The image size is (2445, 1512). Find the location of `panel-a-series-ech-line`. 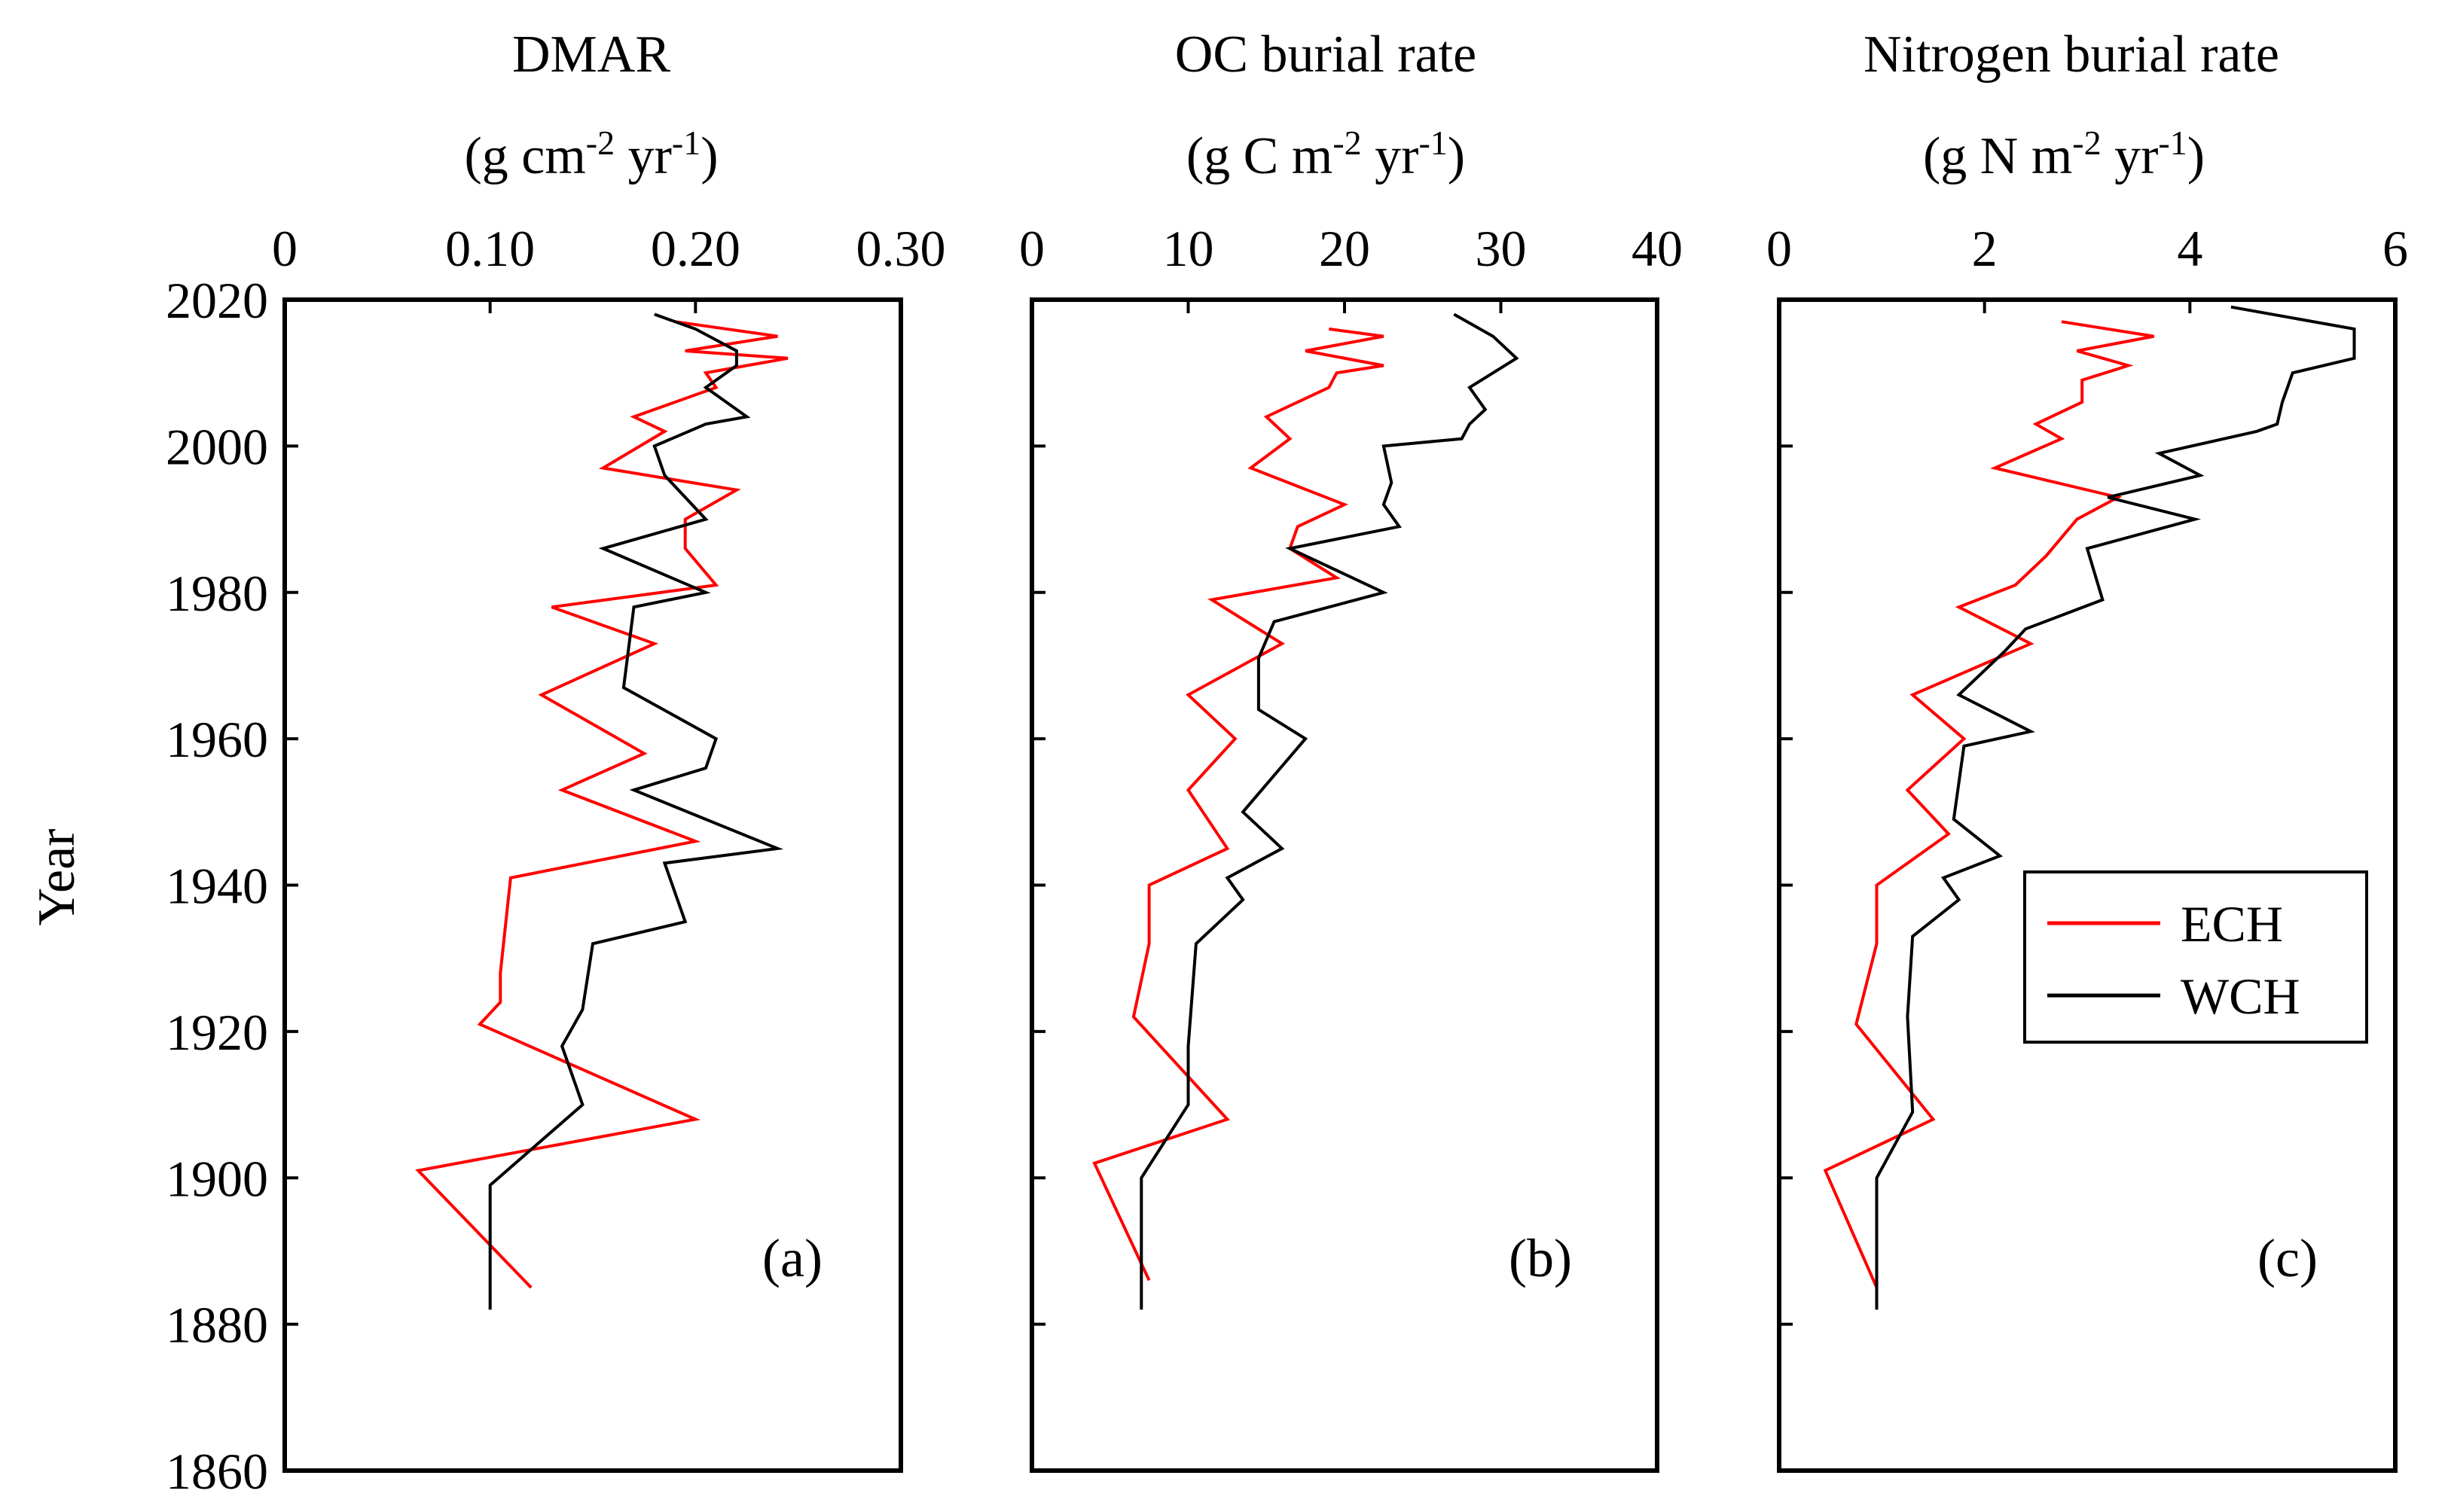

panel-a-series-ech-line is located at coordinates (602, 805).